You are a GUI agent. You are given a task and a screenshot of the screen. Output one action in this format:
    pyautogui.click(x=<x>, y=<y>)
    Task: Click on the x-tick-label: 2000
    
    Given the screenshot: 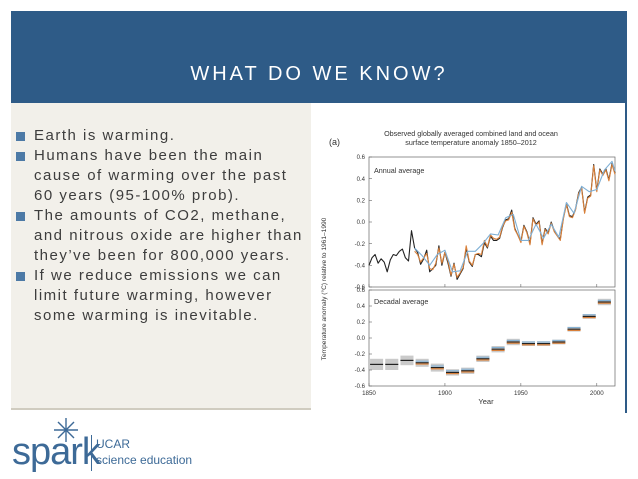 What is the action you would take?
    pyautogui.click(x=597, y=393)
    